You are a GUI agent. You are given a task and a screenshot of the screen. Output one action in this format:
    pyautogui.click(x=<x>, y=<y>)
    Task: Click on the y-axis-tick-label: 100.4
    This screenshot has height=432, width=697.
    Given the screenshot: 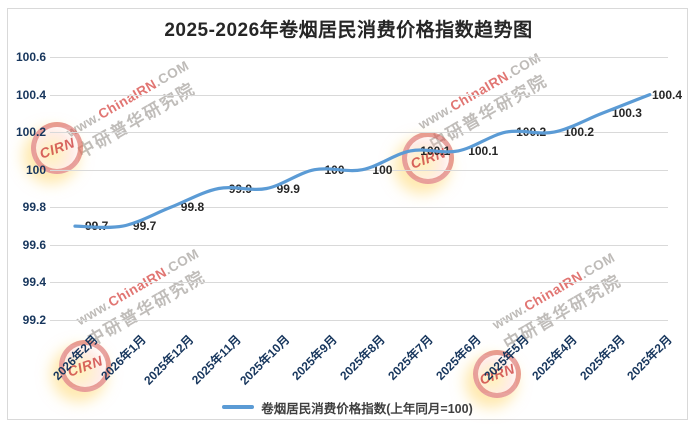 What is the action you would take?
    pyautogui.click(x=30, y=94)
    